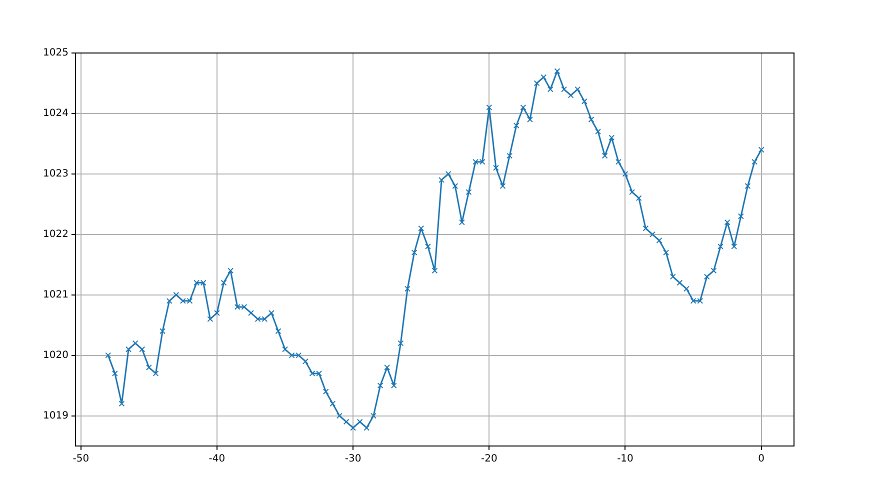 The image size is (880, 495). Describe the element at coordinates (55, 294) in the screenshot. I see `y-tick-label: 1021` at that location.